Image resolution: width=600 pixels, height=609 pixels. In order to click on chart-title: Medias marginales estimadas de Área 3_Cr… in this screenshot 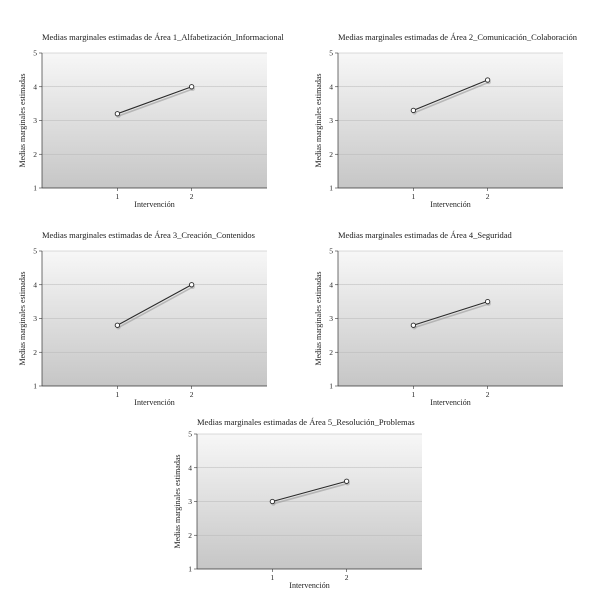, I will do `click(148, 235)`.